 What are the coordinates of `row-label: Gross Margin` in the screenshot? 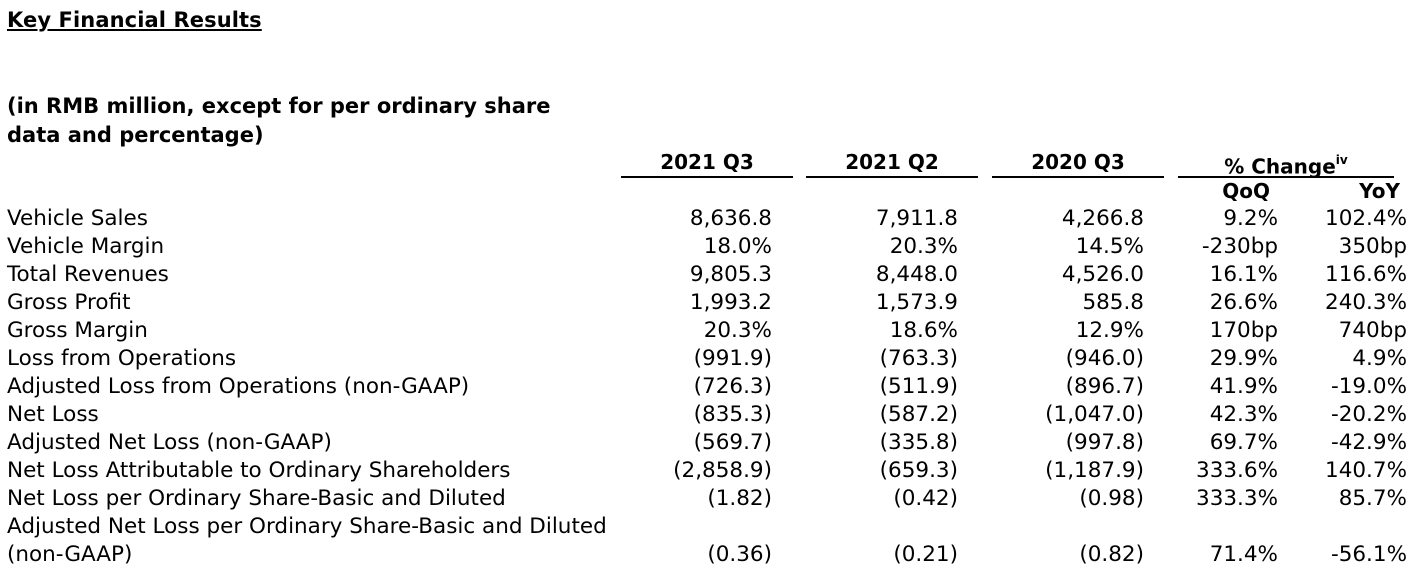 It's located at (77, 330).